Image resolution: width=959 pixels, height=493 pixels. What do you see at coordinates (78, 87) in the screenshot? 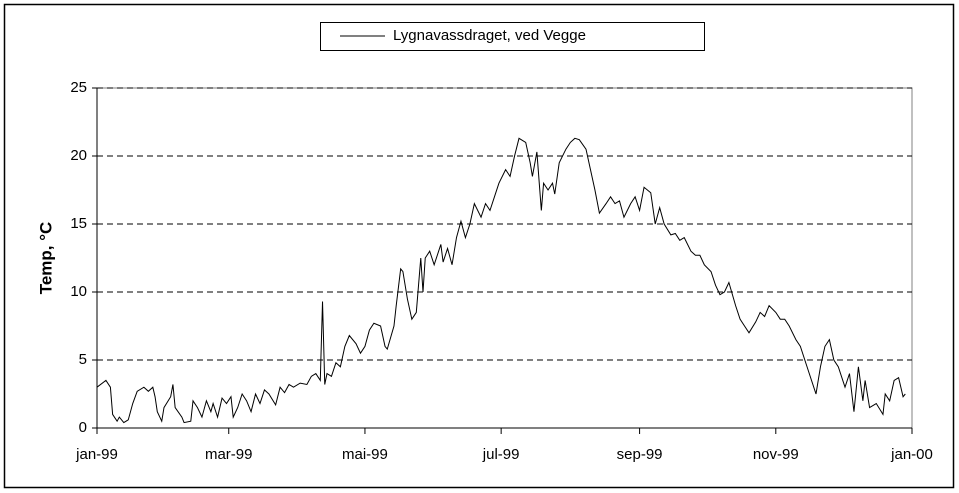
I see `y-tick-label: 25` at bounding box center [78, 87].